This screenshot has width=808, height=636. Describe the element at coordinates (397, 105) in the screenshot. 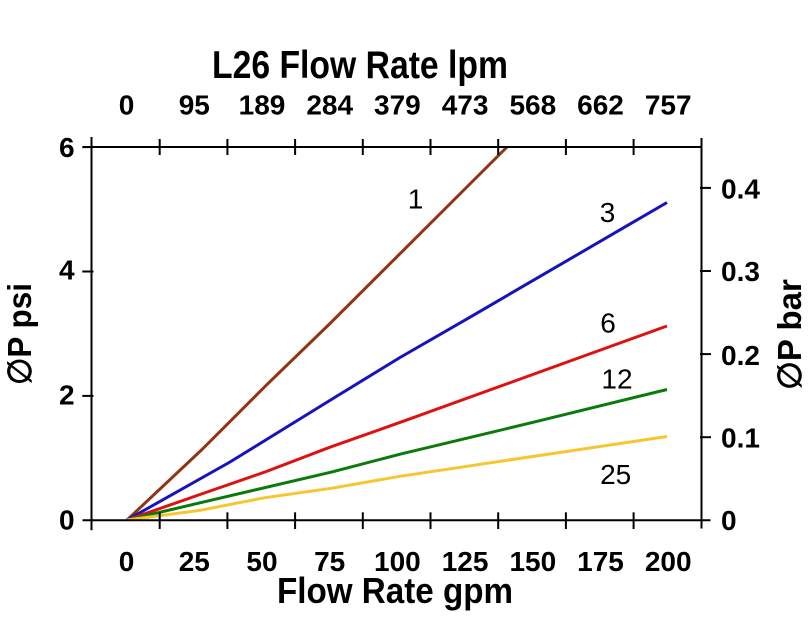

I see `svg-text: 379` at that location.